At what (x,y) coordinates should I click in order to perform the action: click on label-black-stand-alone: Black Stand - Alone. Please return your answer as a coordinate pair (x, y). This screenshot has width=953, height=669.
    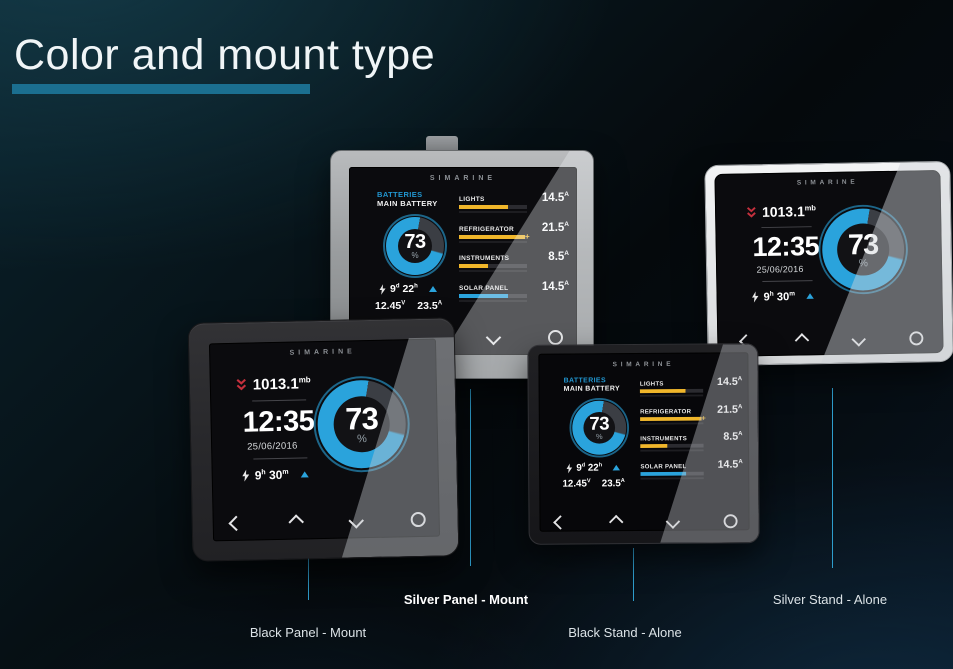
    Looking at the image, I should click on (625, 632).